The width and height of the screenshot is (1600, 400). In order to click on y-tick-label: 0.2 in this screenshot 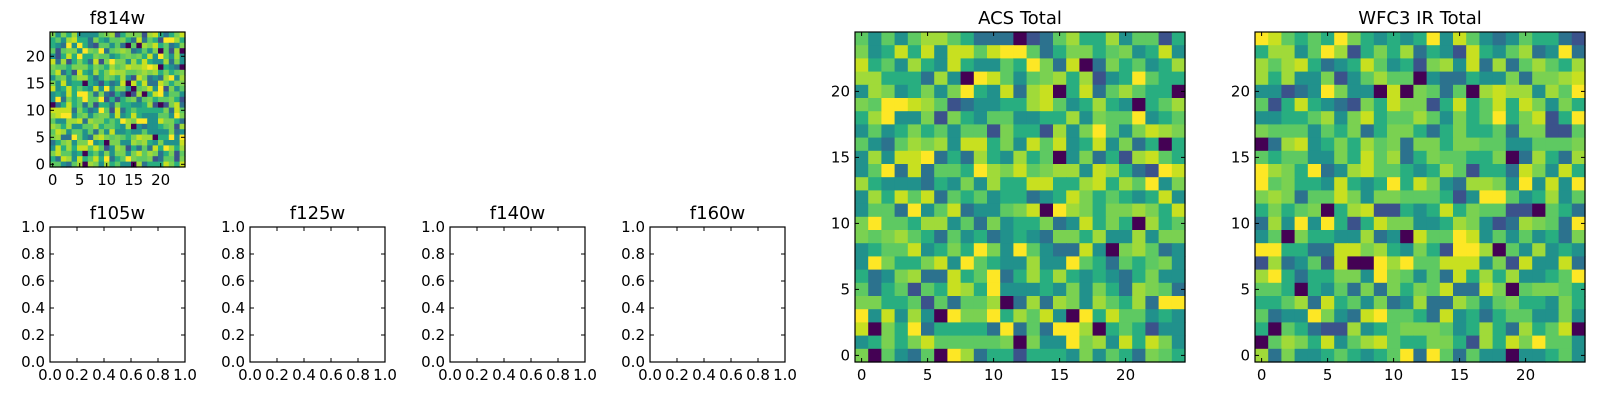, I will do `click(633, 335)`.